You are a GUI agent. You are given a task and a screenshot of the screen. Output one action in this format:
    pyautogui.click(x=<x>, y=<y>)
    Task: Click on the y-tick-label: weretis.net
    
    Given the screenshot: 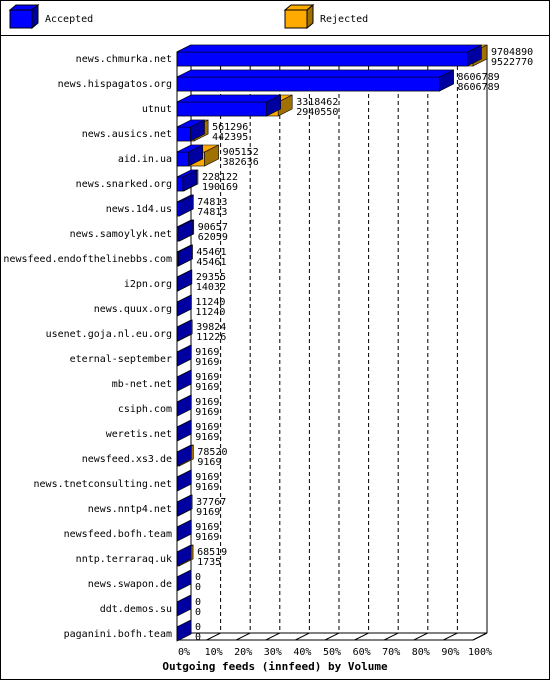 What is the action you would take?
    pyautogui.click(x=139, y=434)
    